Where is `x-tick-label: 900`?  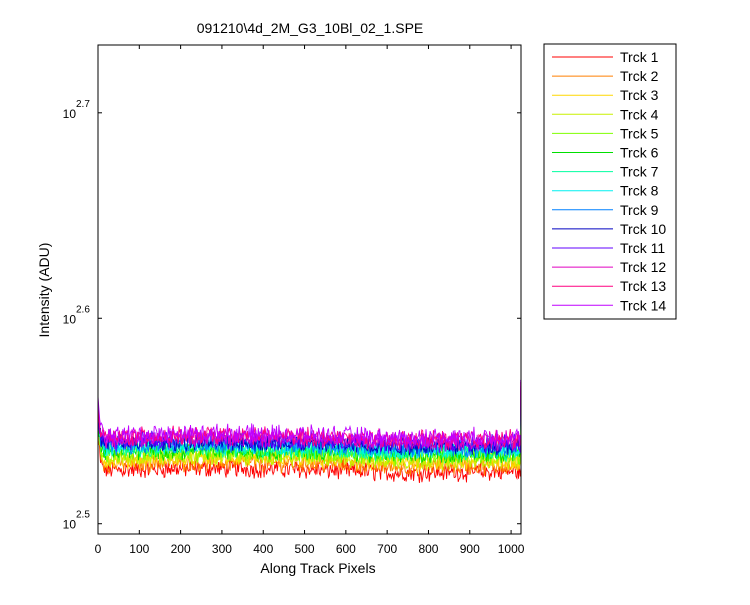 x-tick-label: 900 is located at coordinates (470, 549).